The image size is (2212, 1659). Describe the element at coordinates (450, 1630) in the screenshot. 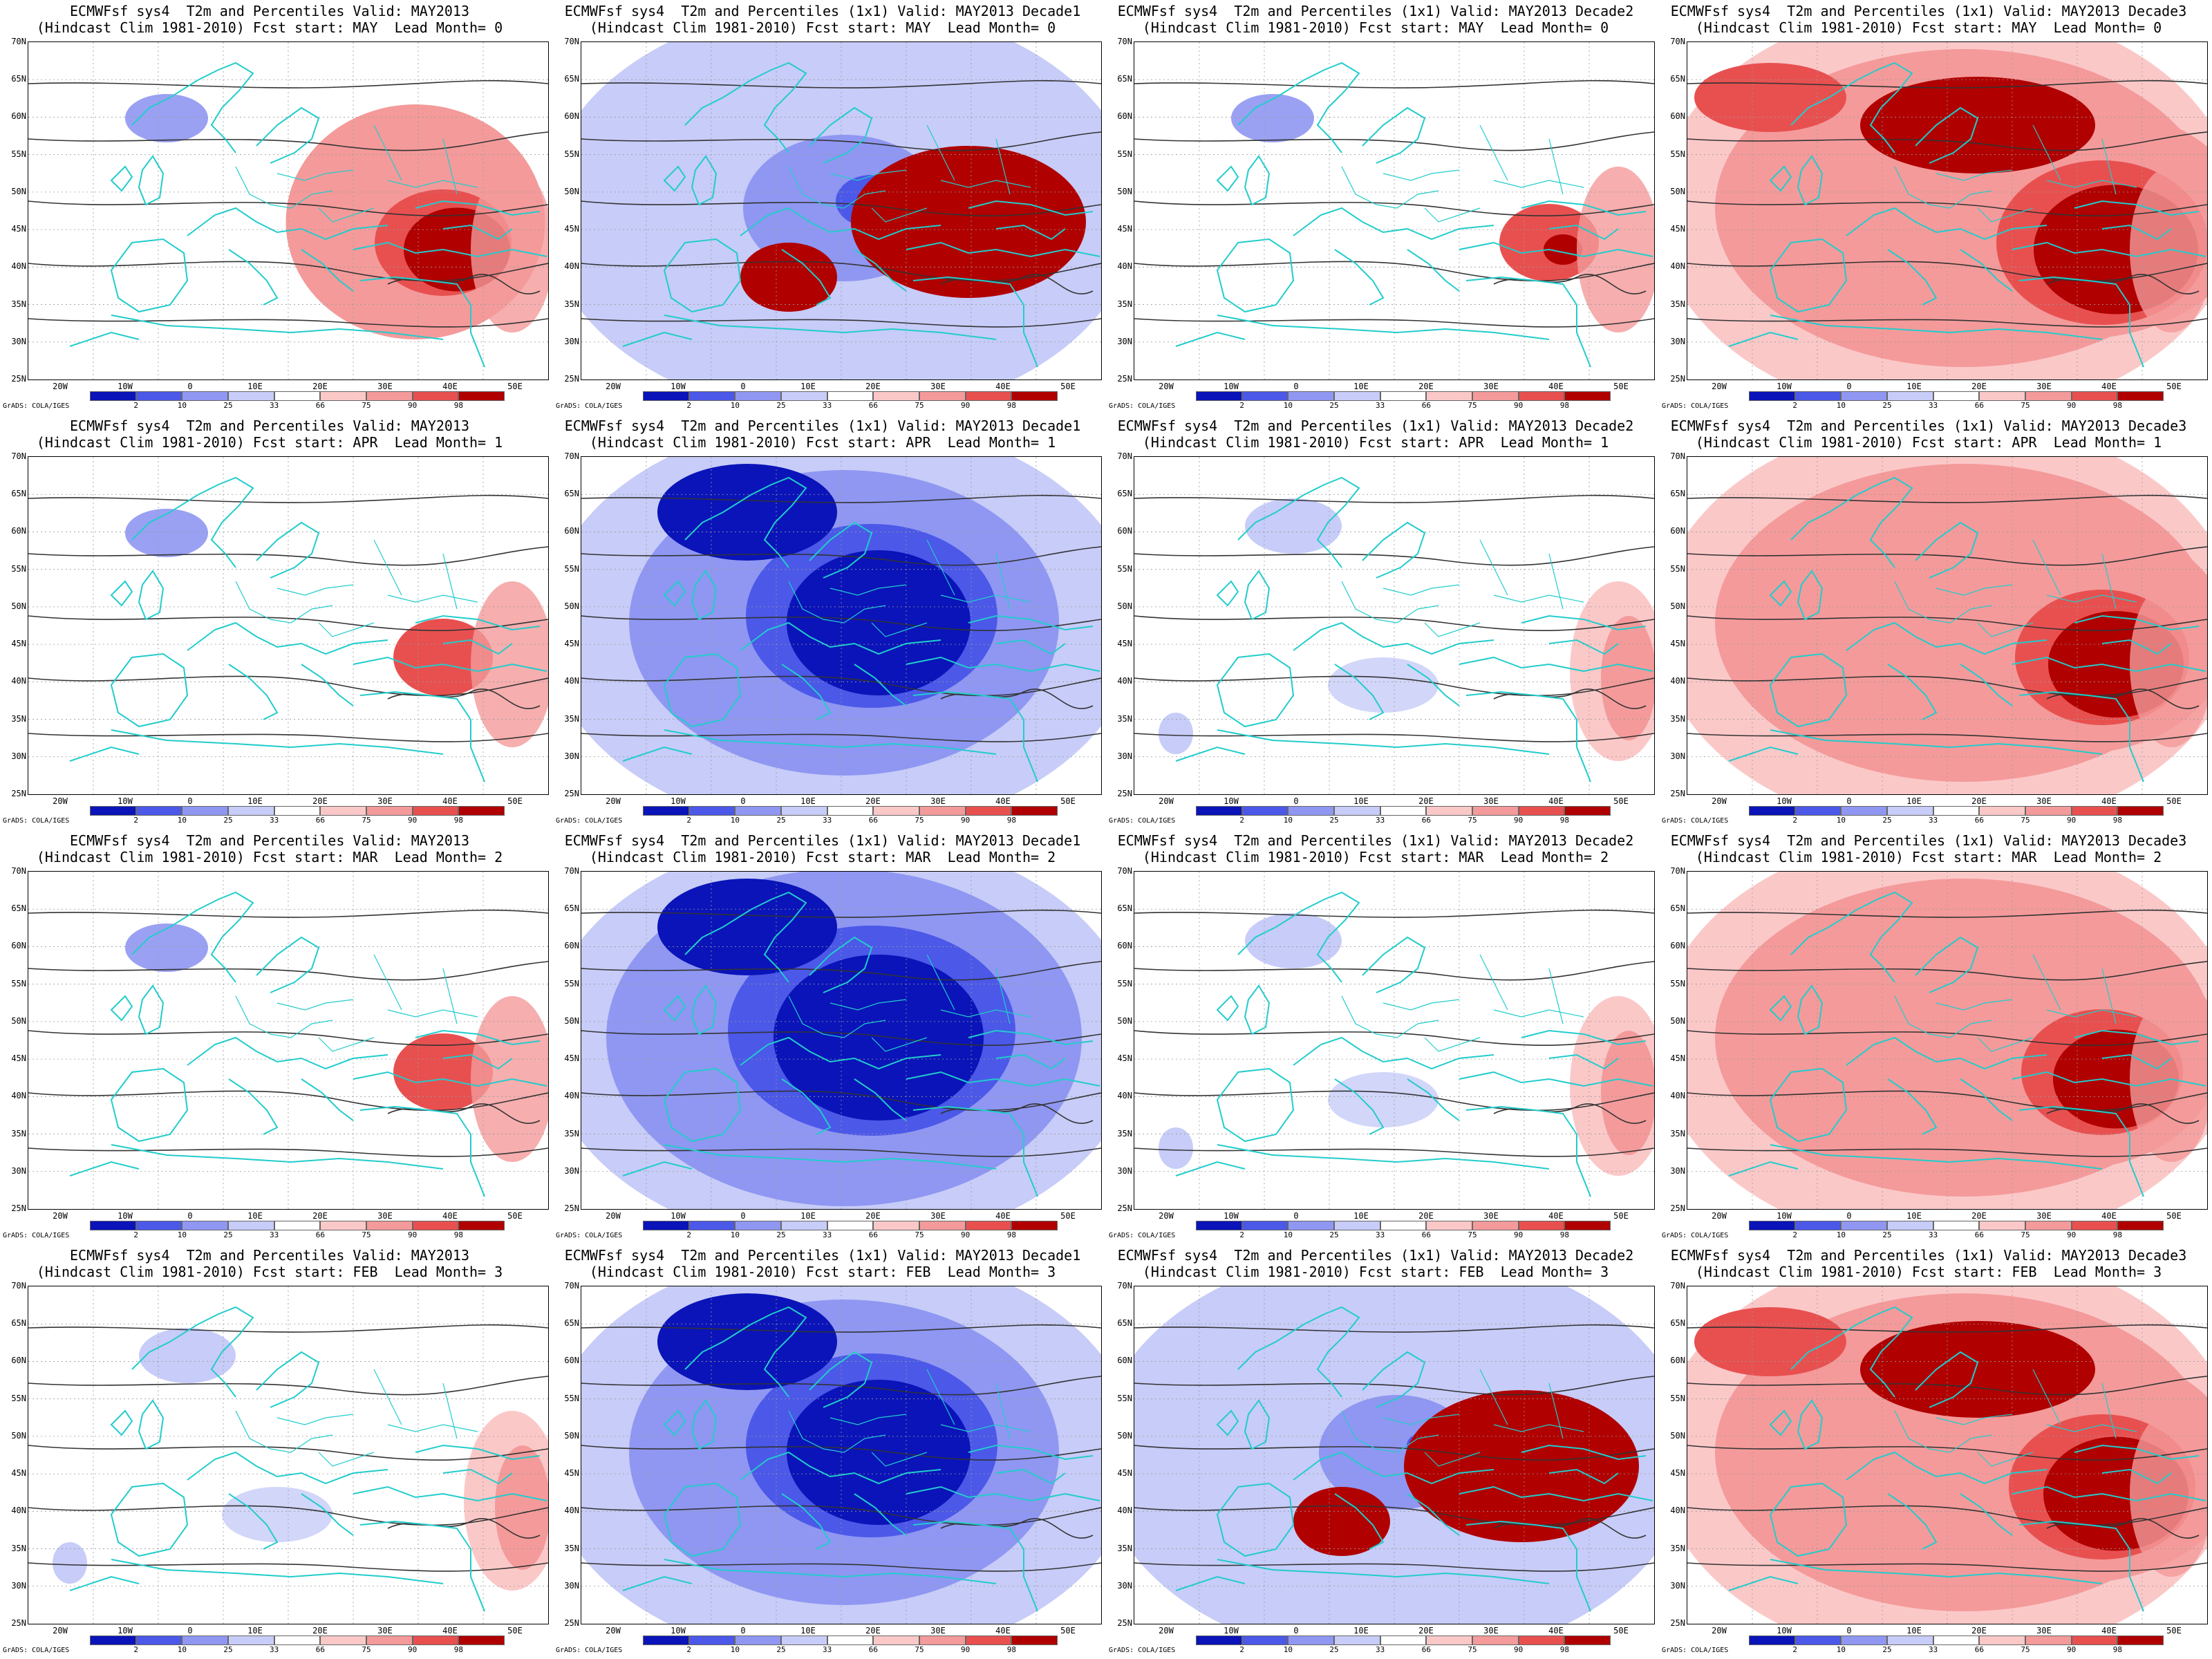

I see `longitude-label: 40E` at that location.